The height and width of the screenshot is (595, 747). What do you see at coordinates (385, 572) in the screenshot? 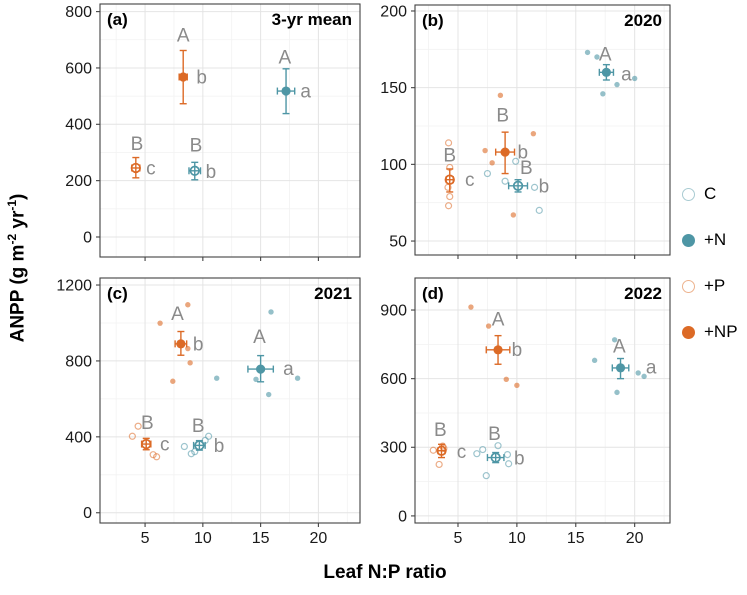
I see `x-axis-label: Leaf N:P ratio` at bounding box center [385, 572].